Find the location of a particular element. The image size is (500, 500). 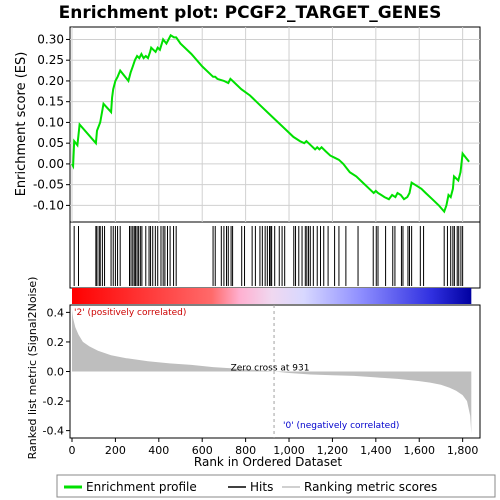

x-tick-label: 1,600 is located at coordinates (419, 450).